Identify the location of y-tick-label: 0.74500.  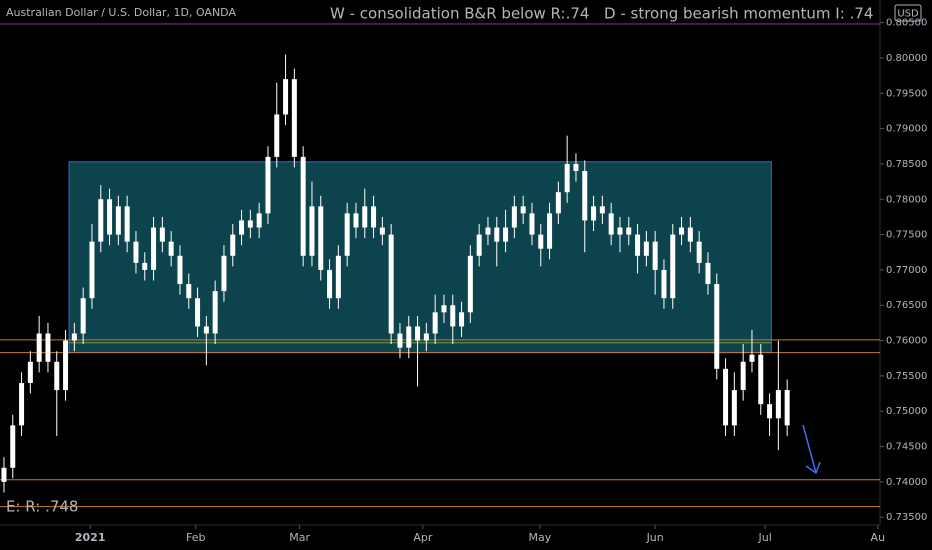
(906, 447).